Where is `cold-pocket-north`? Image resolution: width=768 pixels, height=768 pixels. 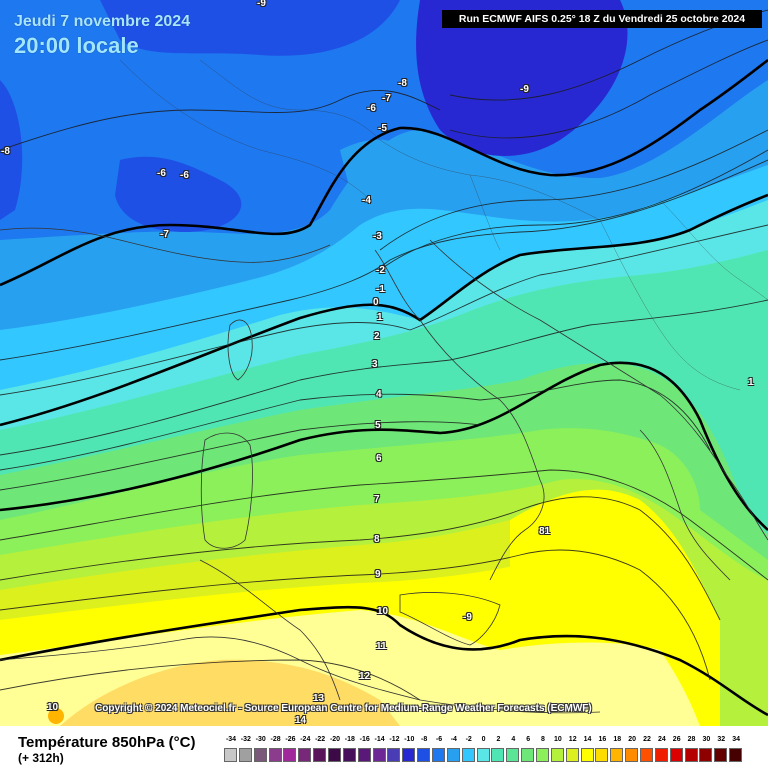 cold-pocket-north is located at coordinates (522, 78).